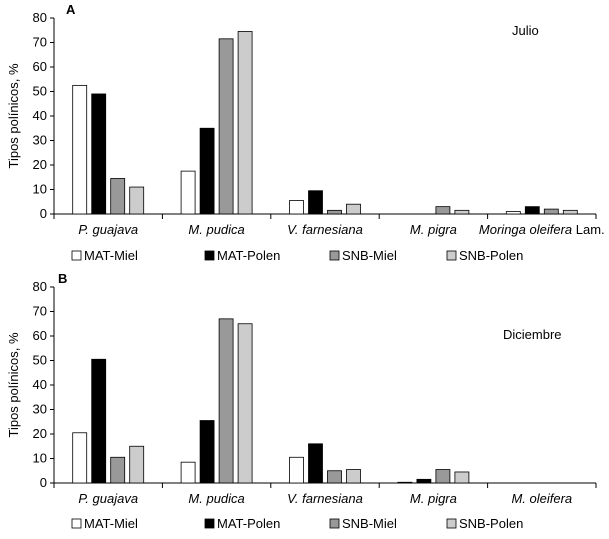 The width and height of the screenshot is (609, 539). Describe the element at coordinates (62, 278) in the screenshot. I see `panel-label: B` at that location.